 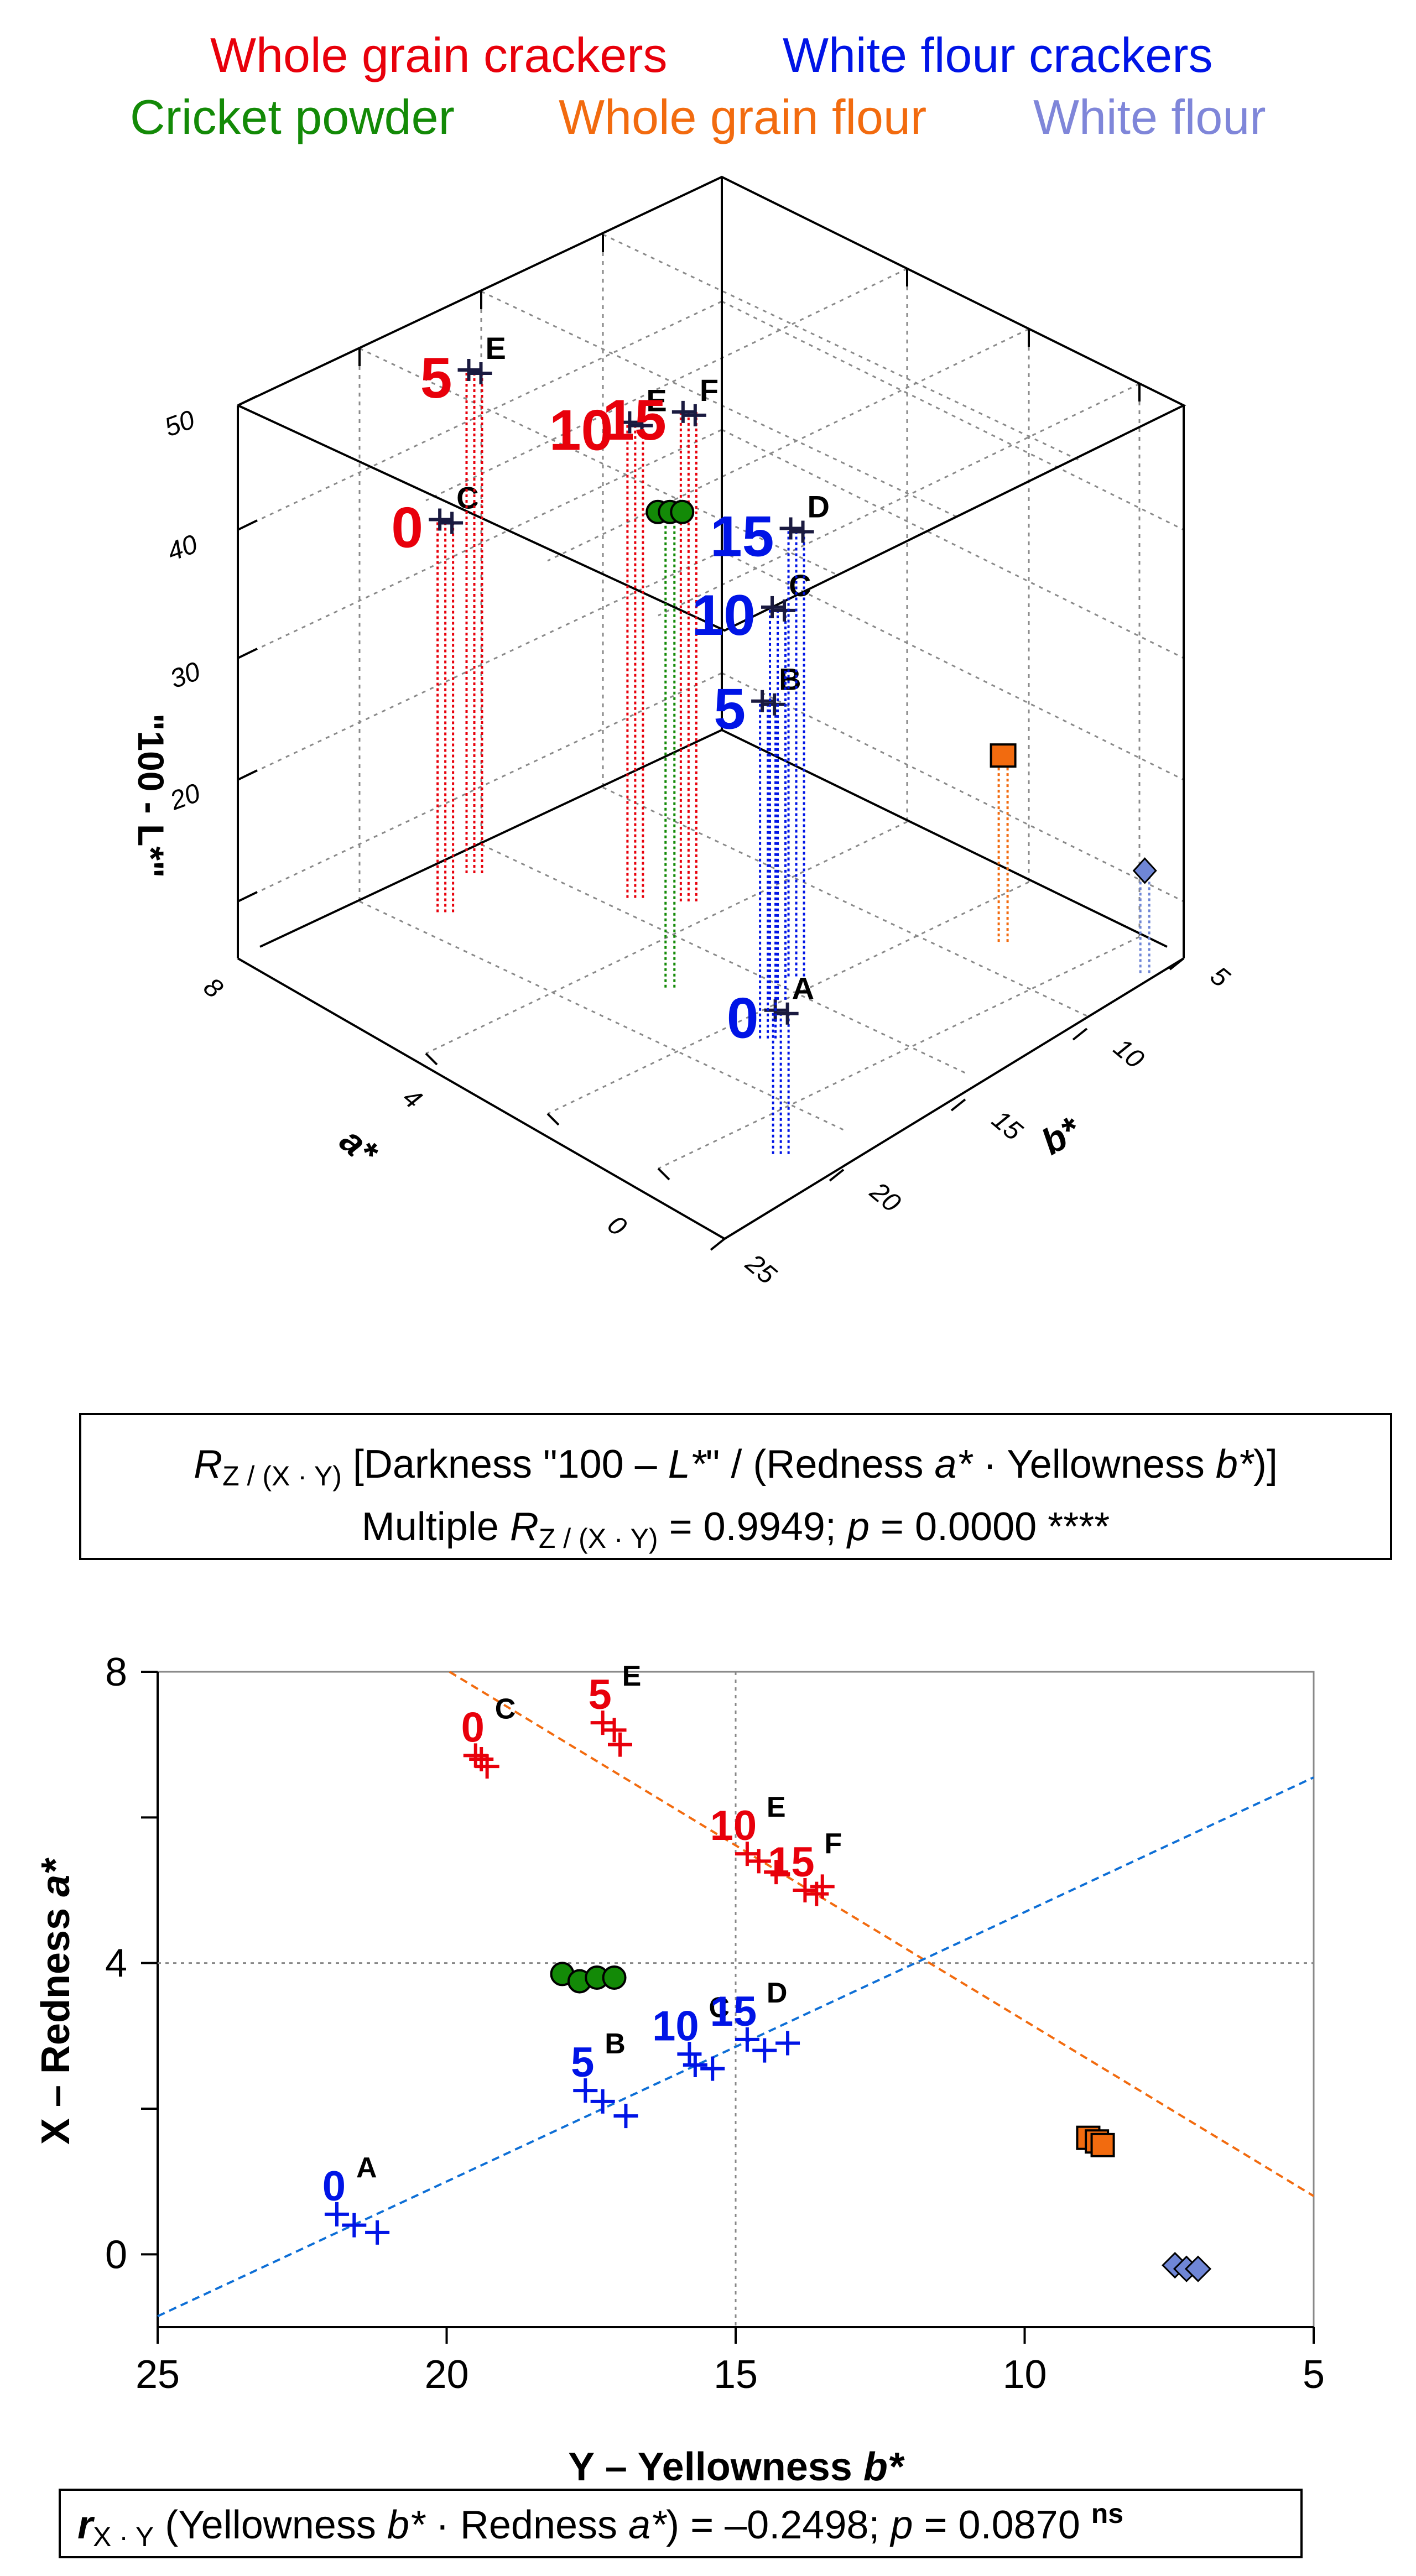 I want to click on stats-text: Multiple, so click(x=436, y=1527).